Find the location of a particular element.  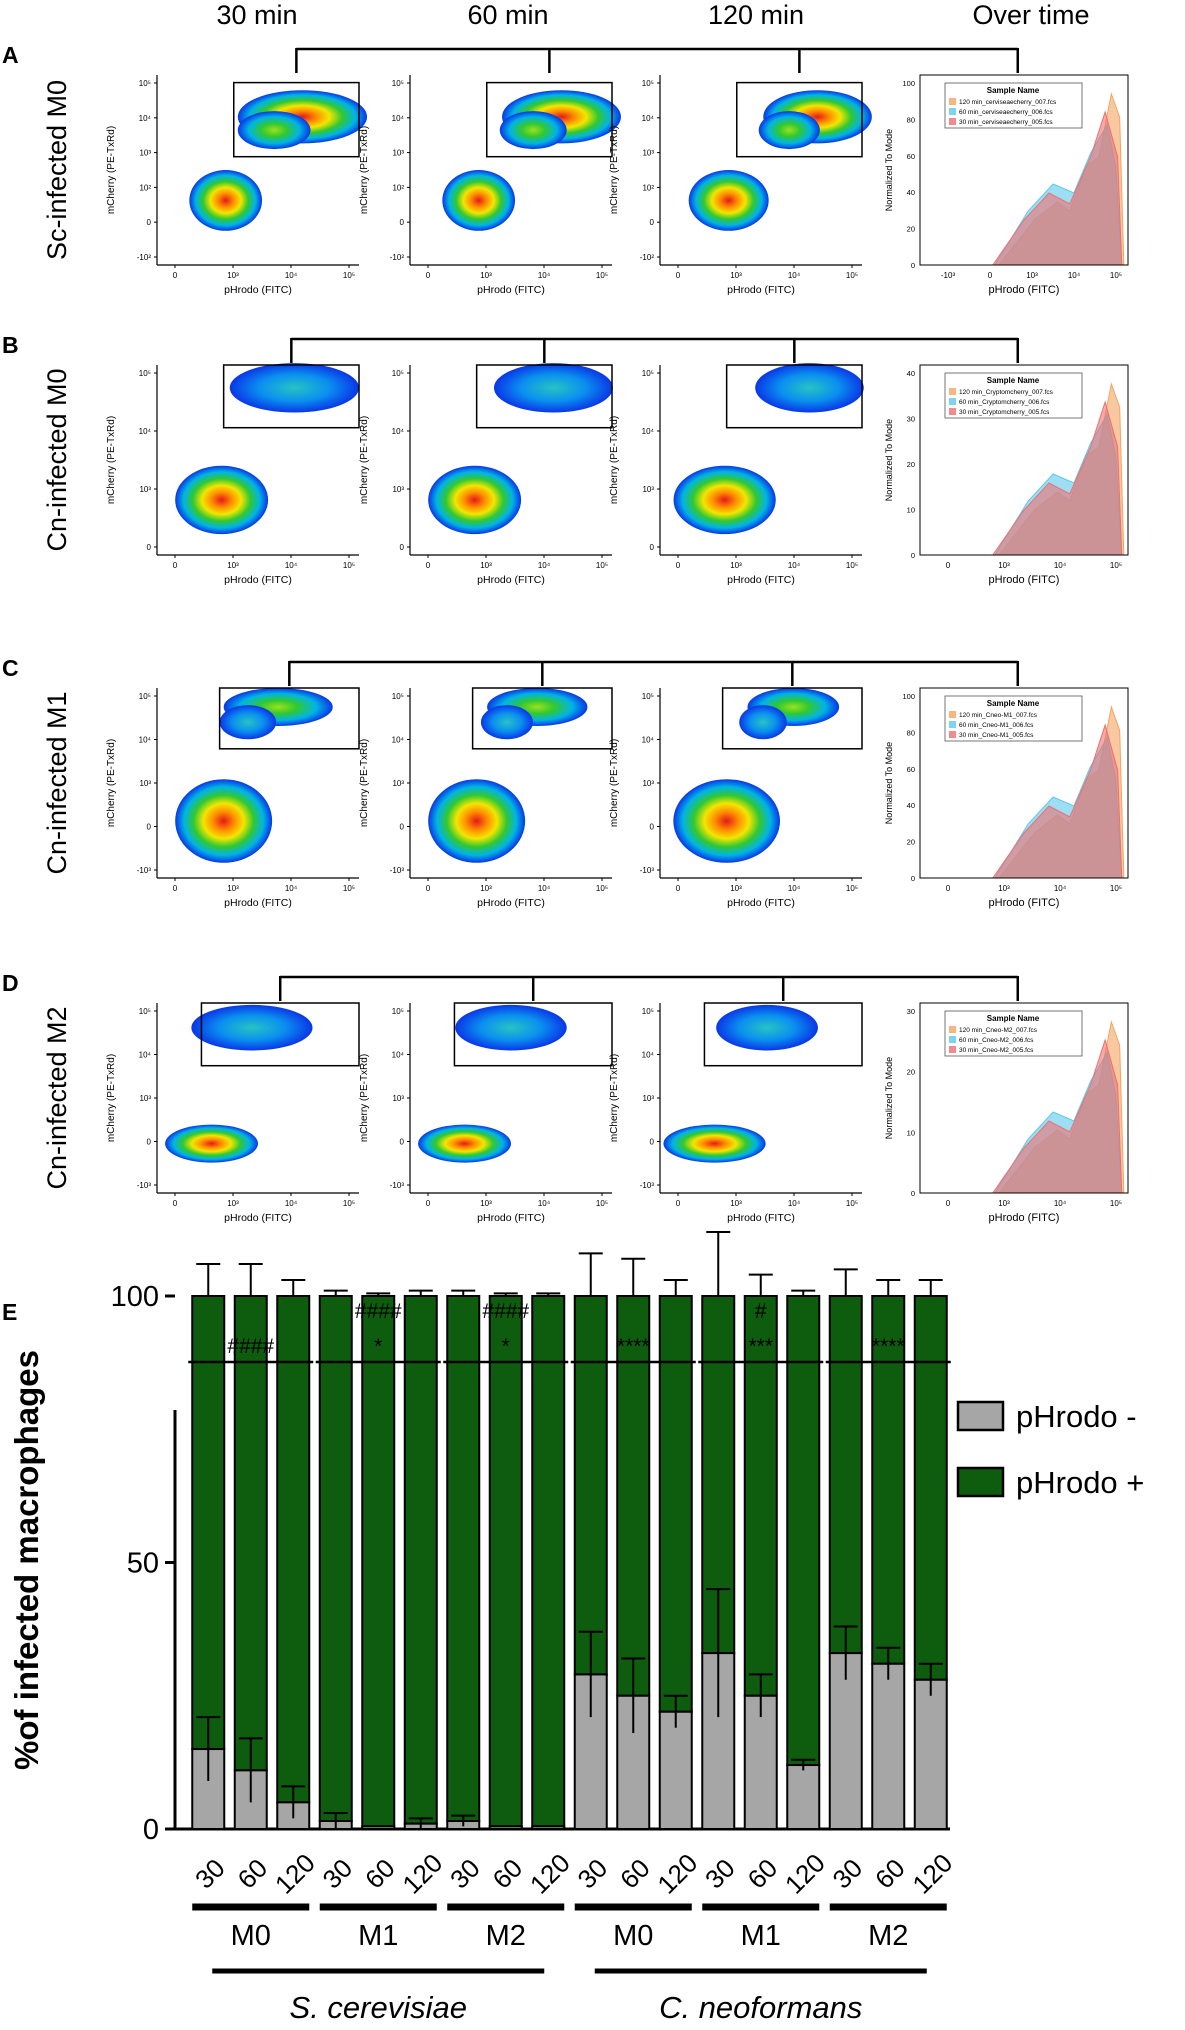

row-label: Cn-infected M1 is located at coordinates (57, 782).